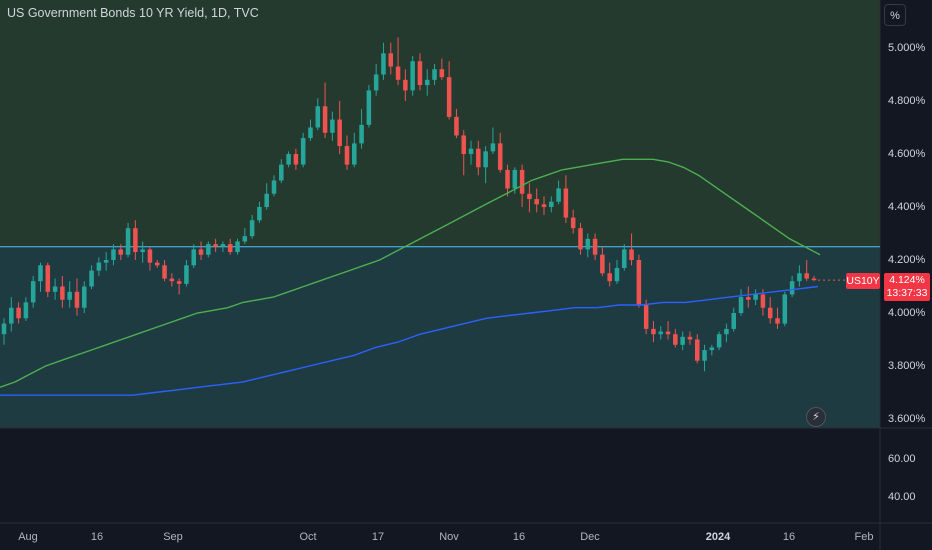  Describe the element at coordinates (902, 497) in the screenshot. I see `indicator-axis-label: 40.00` at that location.